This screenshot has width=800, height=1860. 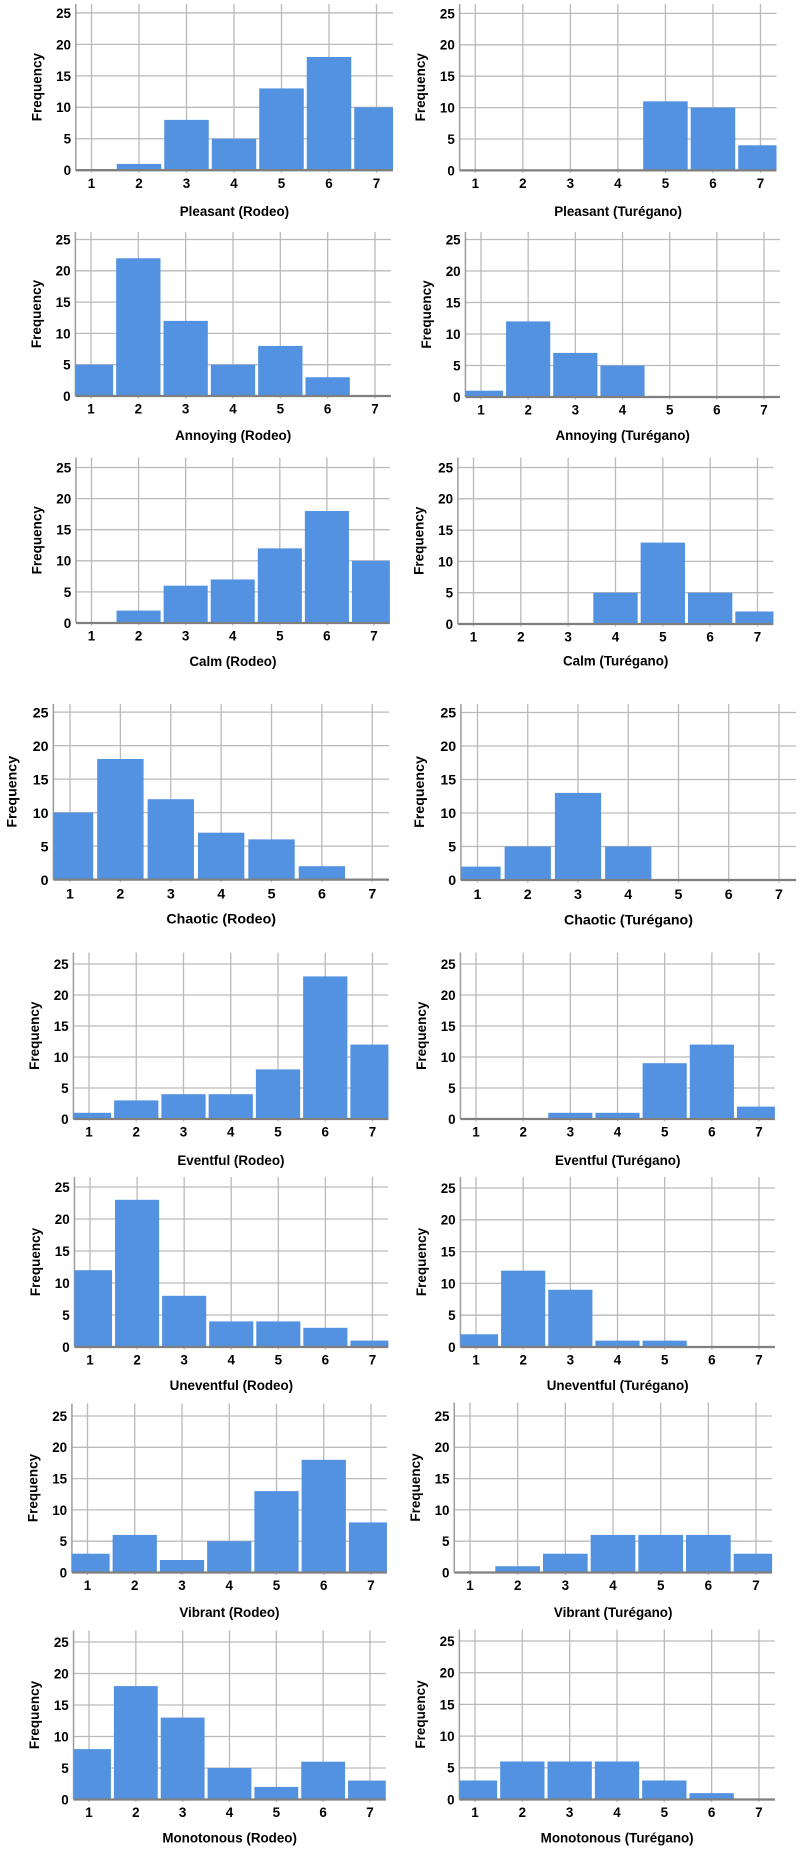 What do you see at coordinates (617, 1160) in the screenshot?
I see `svg-text: Eventful (Turégano)` at bounding box center [617, 1160].